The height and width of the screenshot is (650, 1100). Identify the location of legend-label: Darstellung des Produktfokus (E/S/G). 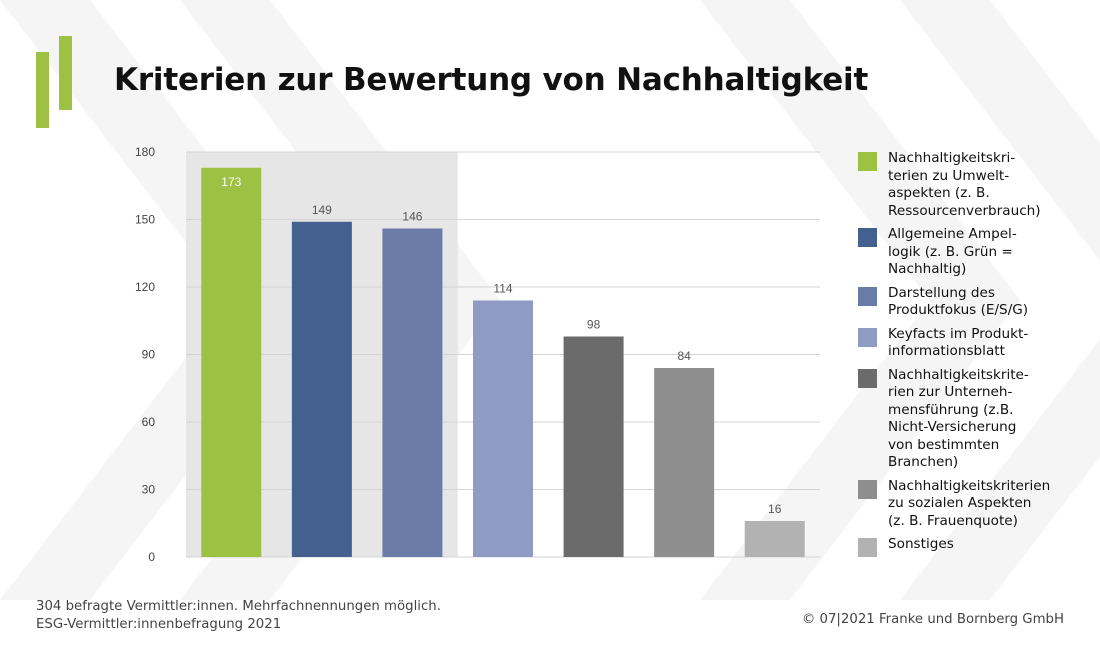
(958, 301).